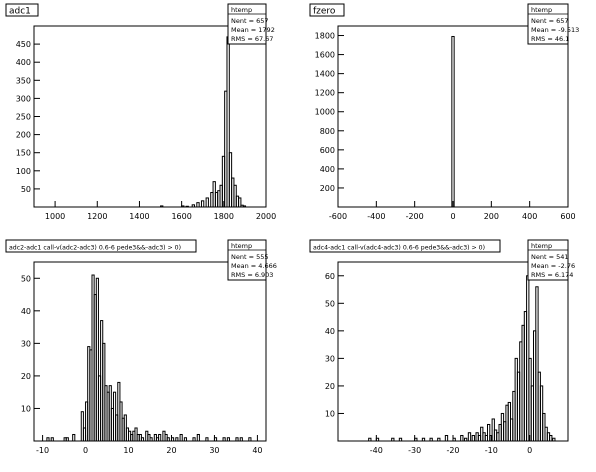 This screenshot has height=472, width=596. I want to click on chart-title: fzero, so click(324, 12).